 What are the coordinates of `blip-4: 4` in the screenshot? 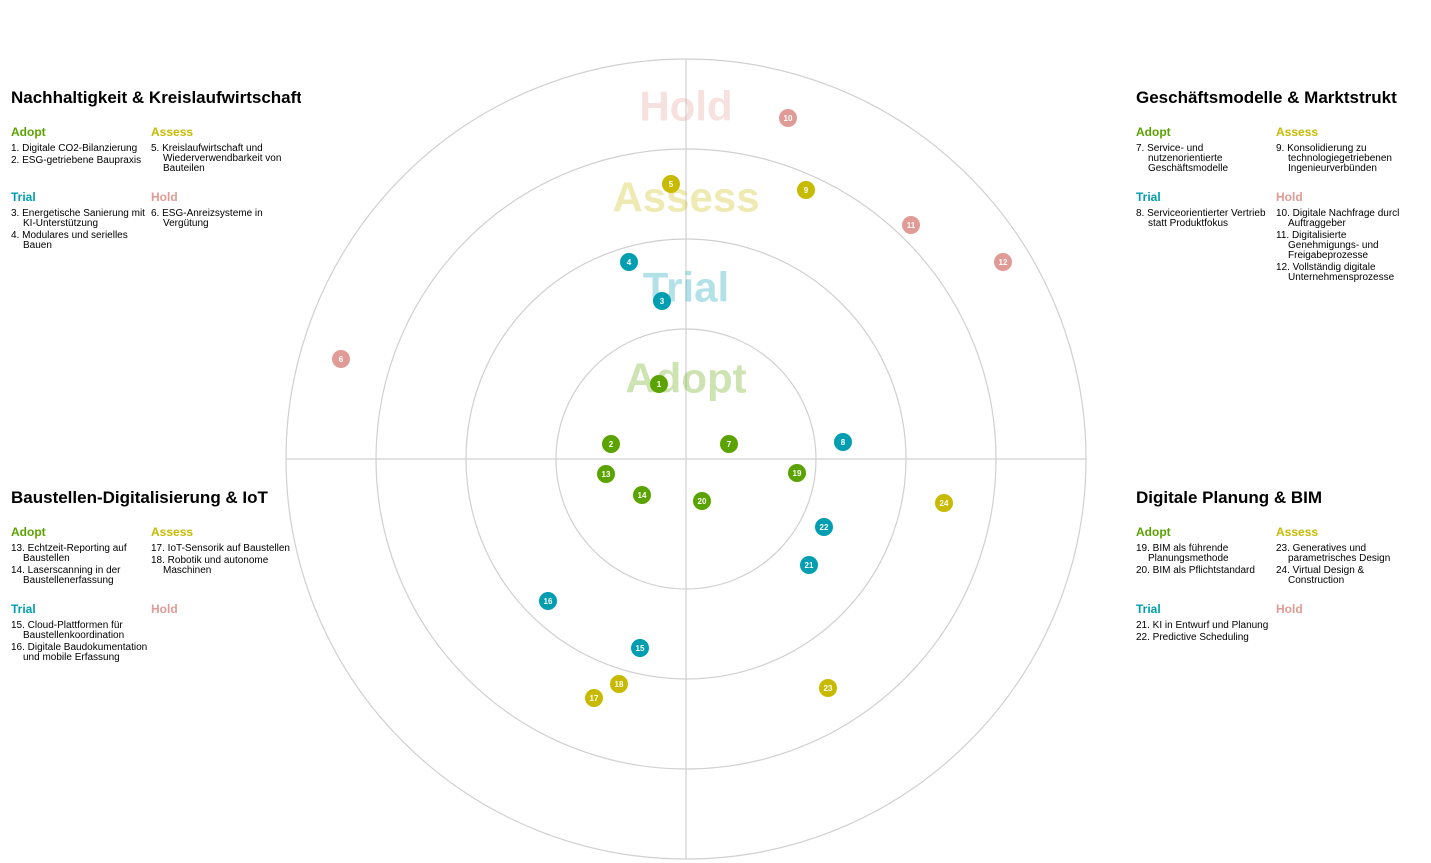 It's located at (629, 262).